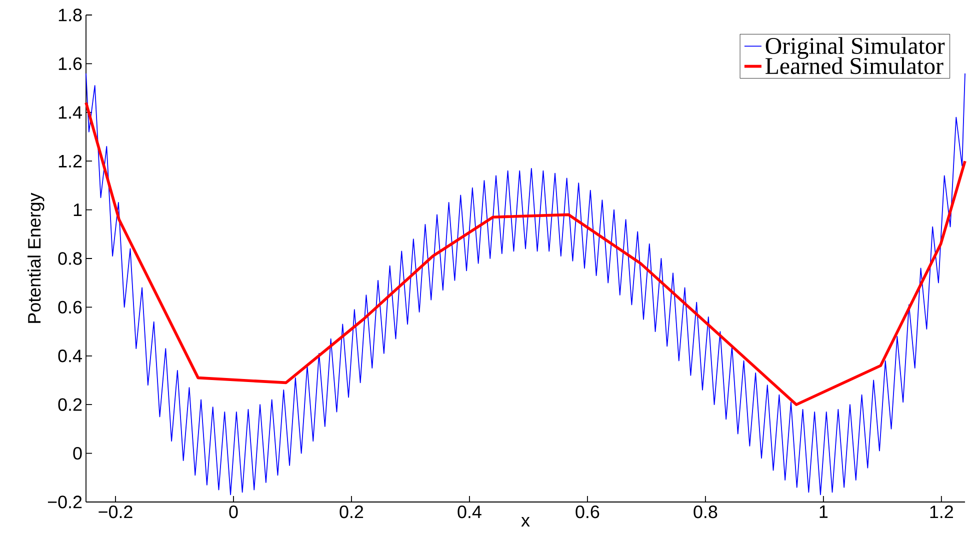 This screenshot has height=555, width=967. Describe the element at coordinates (70, 258) in the screenshot. I see `y-tick-label: 0.8` at that location.